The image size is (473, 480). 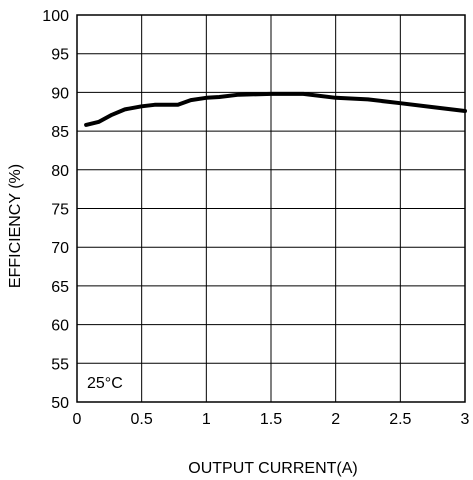 I want to click on temperature-annotation: 25°C, so click(x=105, y=383).